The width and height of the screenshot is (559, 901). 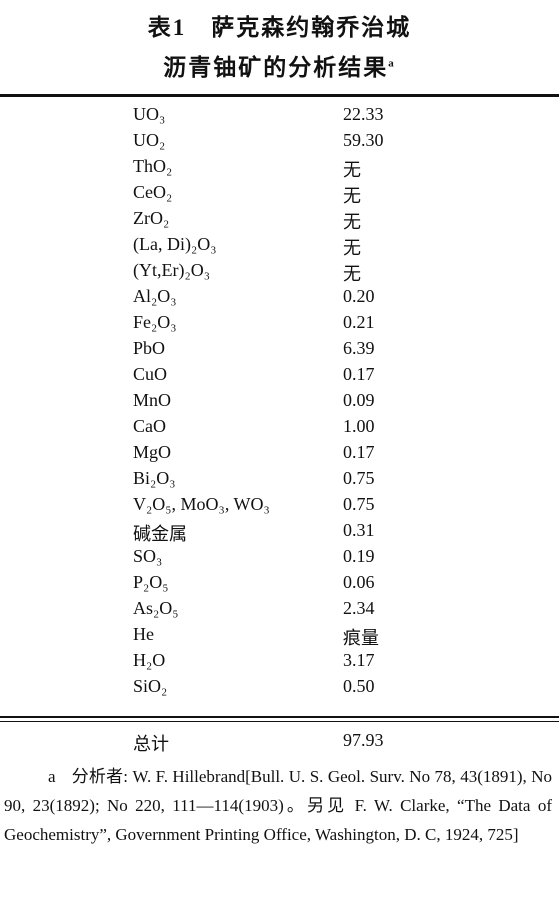 What do you see at coordinates (160, 534) in the screenshot?
I see `component-cell: 碱金属` at bounding box center [160, 534].